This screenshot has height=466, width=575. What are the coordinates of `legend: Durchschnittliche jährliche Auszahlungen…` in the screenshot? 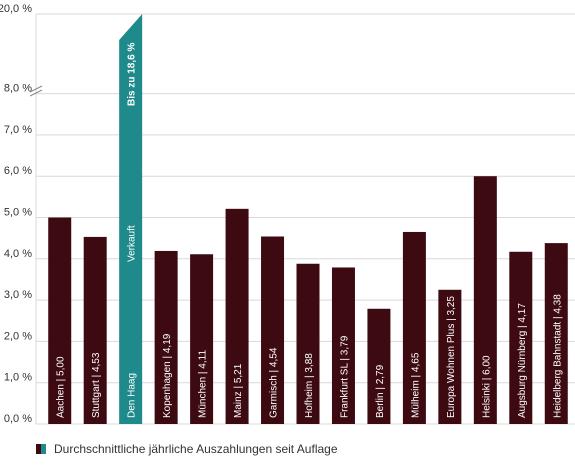 It's located at (187, 449).